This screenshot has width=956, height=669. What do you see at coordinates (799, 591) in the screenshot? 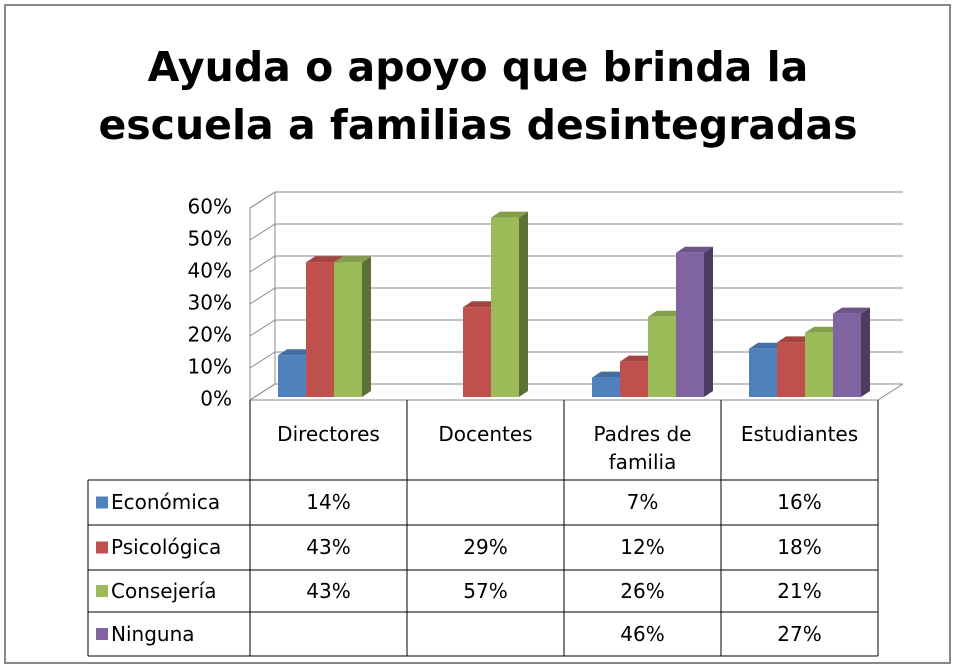
I see `table-value: 21%` at bounding box center [799, 591].